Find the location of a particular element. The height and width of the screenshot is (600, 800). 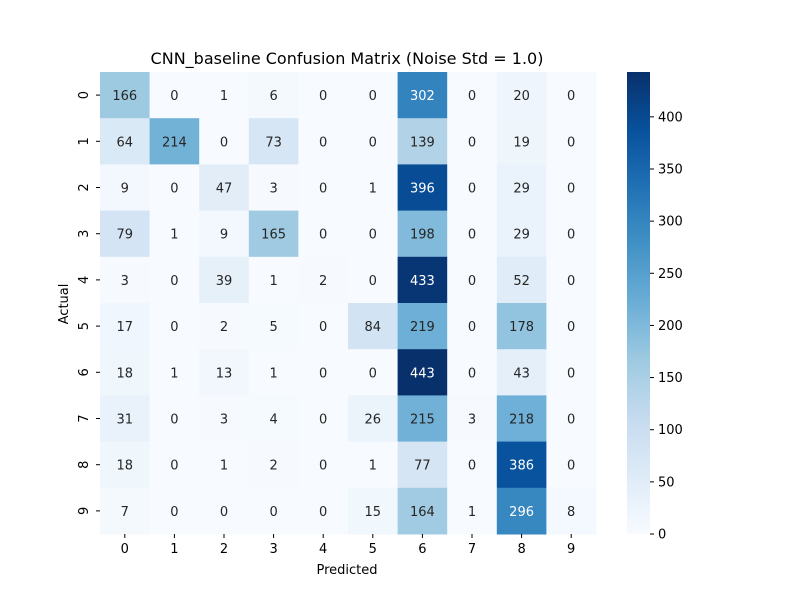

cell-value-label: 17 is located at coordinates (125, 327).